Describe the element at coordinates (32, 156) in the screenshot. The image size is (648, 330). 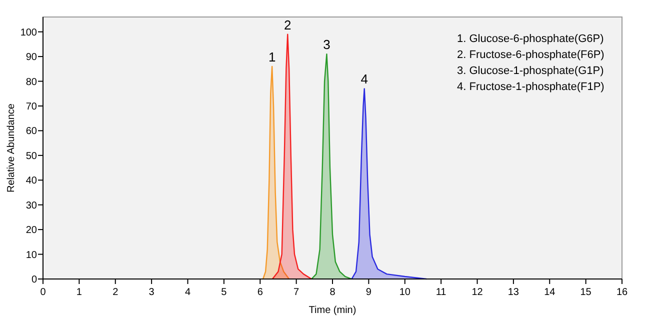
I see `y-tick-label: 50` at that location.